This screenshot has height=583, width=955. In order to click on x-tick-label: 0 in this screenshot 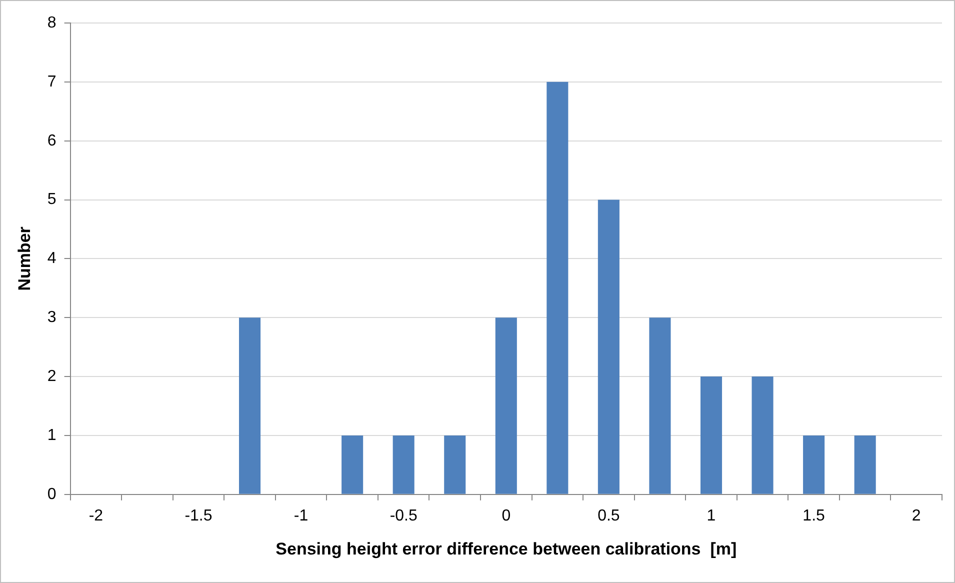, I will do `click(506, 515)`.